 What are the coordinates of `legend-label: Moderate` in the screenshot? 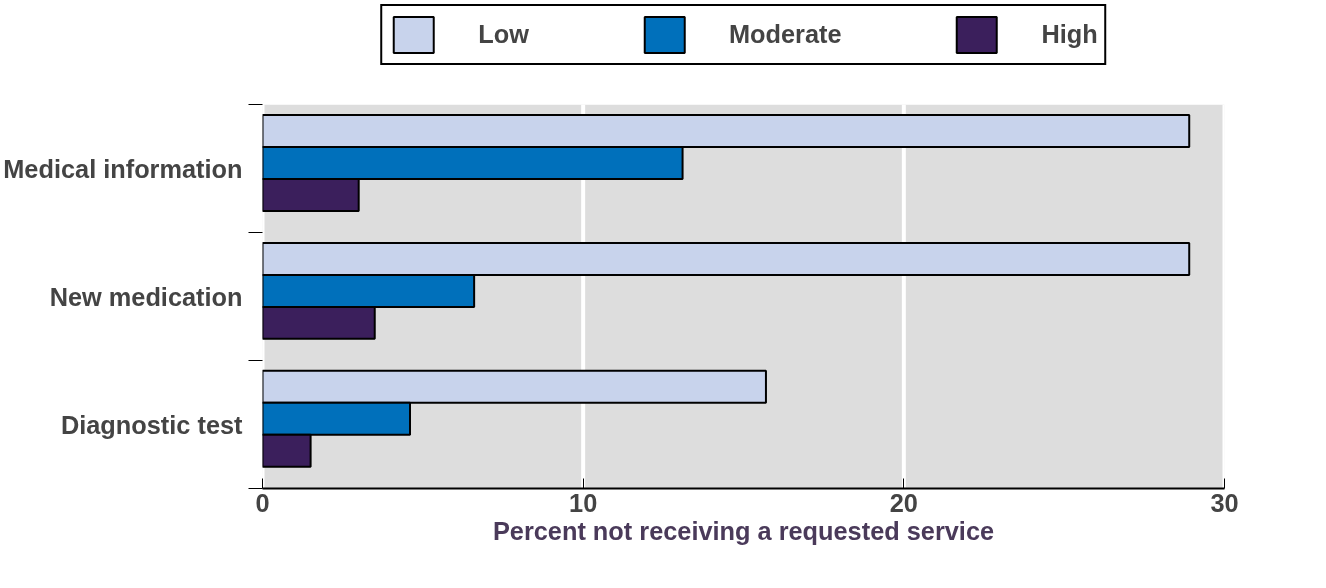 It's located at (785, 34).